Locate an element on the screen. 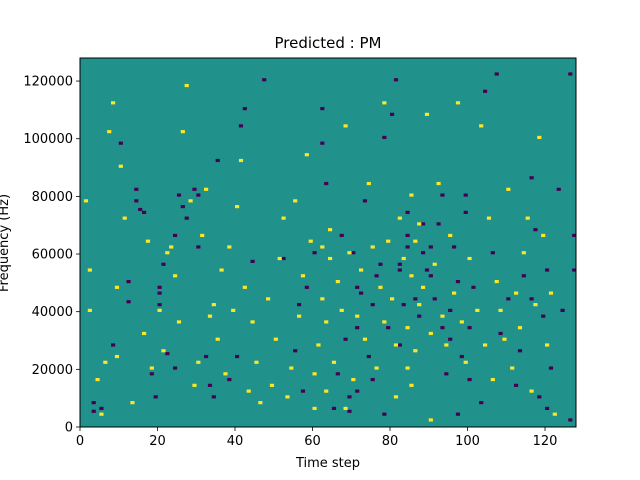  y-tick-label: 80000 is located at coordinates (52, 197).